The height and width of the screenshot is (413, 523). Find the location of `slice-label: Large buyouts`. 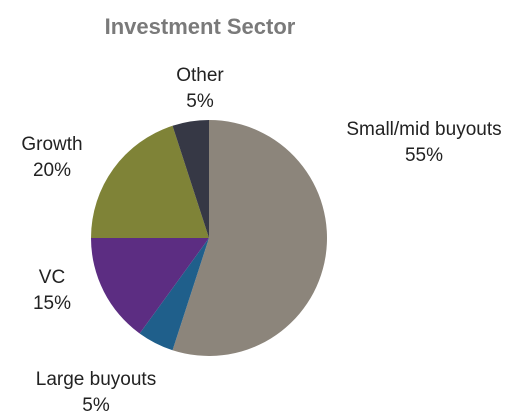

slice-label: Large buyouts is located at coordinates (96, 379).